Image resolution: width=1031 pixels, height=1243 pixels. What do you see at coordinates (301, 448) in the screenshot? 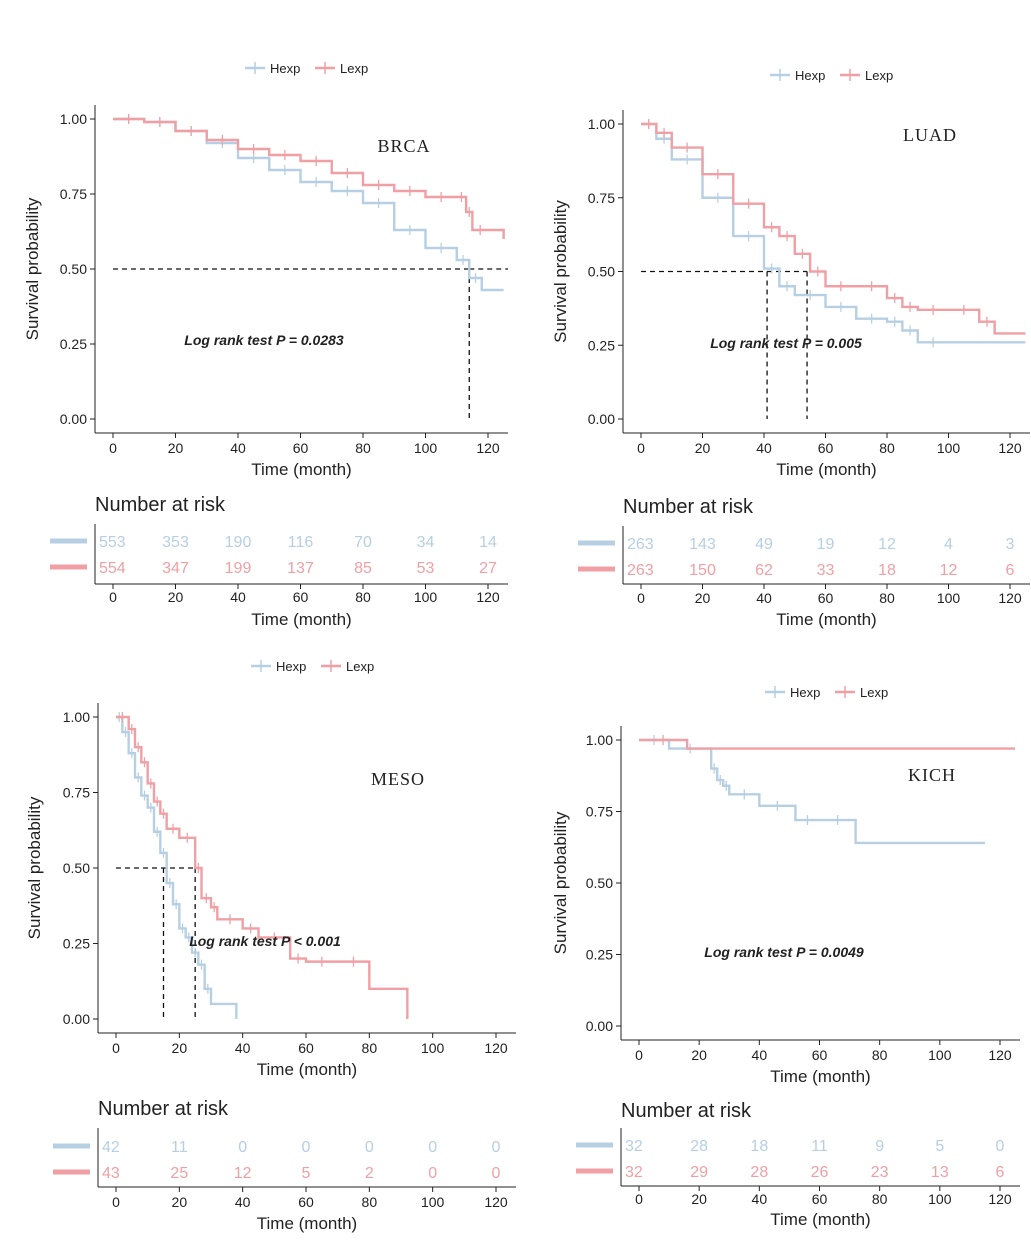
I see `x-tick-label: 60` at bounding box center [301, 448].